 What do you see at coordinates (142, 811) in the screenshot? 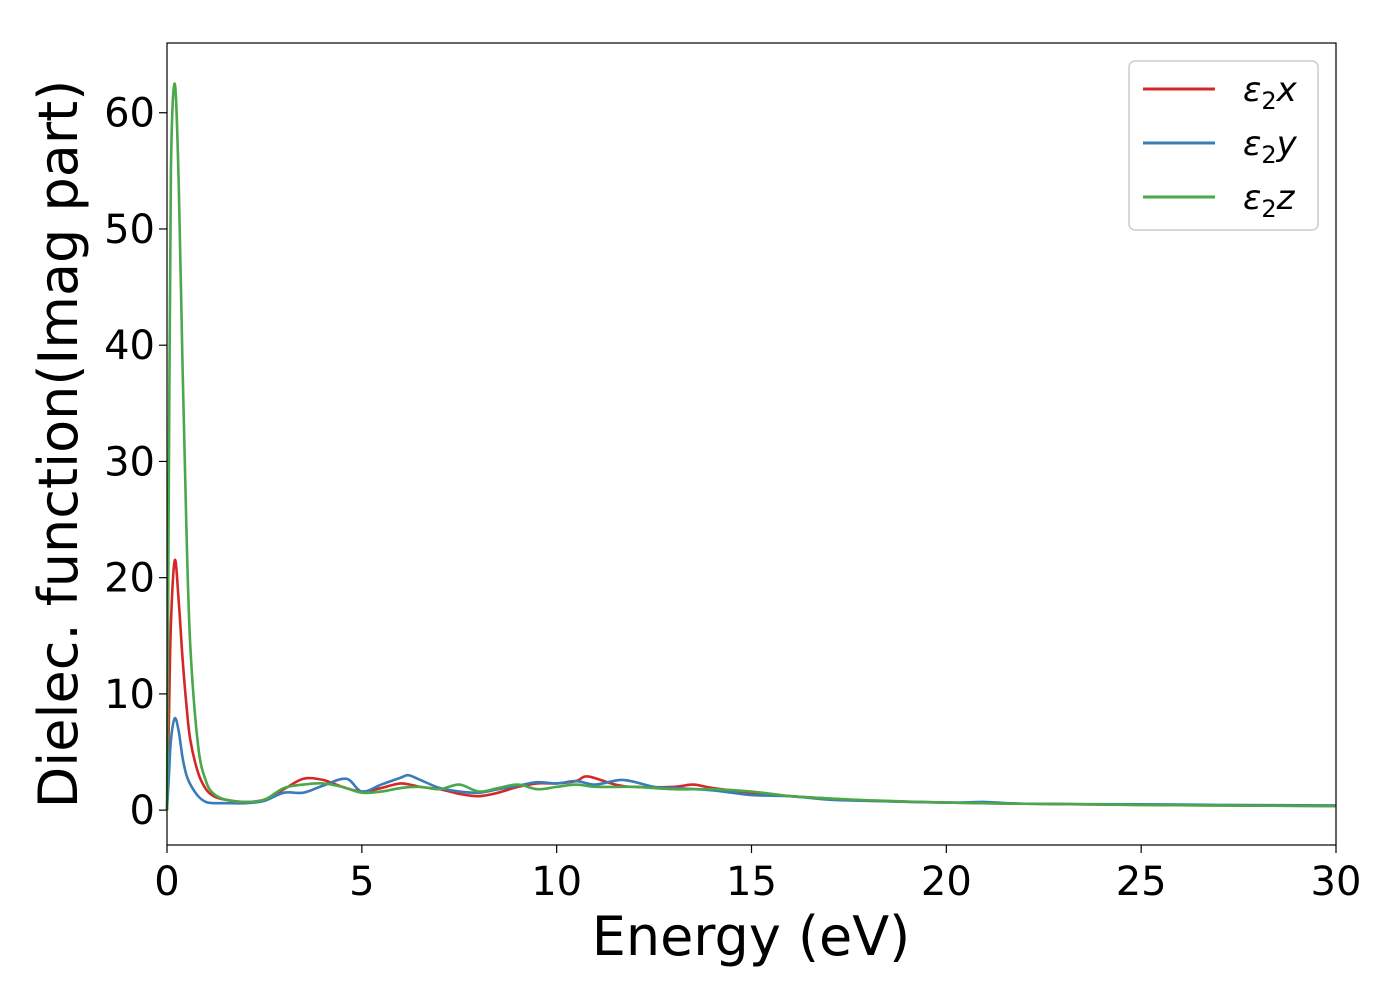
I see `y-tick-label: 0` at bounding box center [142, 811].